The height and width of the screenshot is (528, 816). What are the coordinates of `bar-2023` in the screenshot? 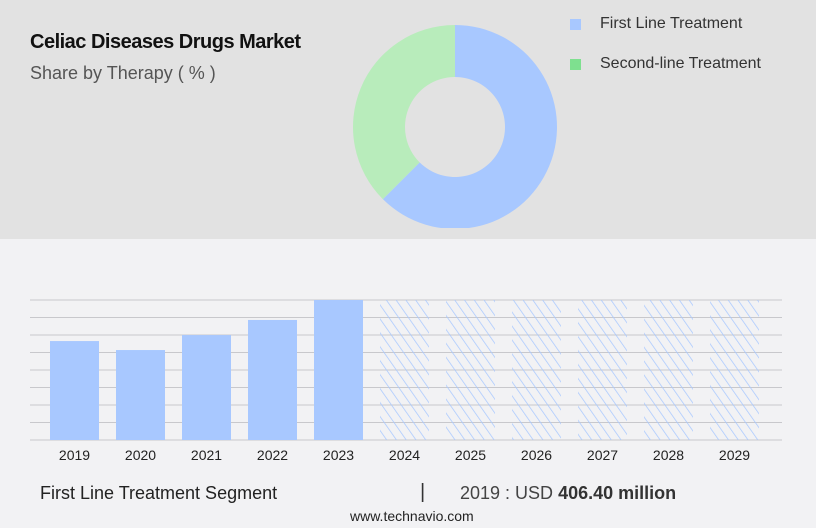 It's located at (338, 370).